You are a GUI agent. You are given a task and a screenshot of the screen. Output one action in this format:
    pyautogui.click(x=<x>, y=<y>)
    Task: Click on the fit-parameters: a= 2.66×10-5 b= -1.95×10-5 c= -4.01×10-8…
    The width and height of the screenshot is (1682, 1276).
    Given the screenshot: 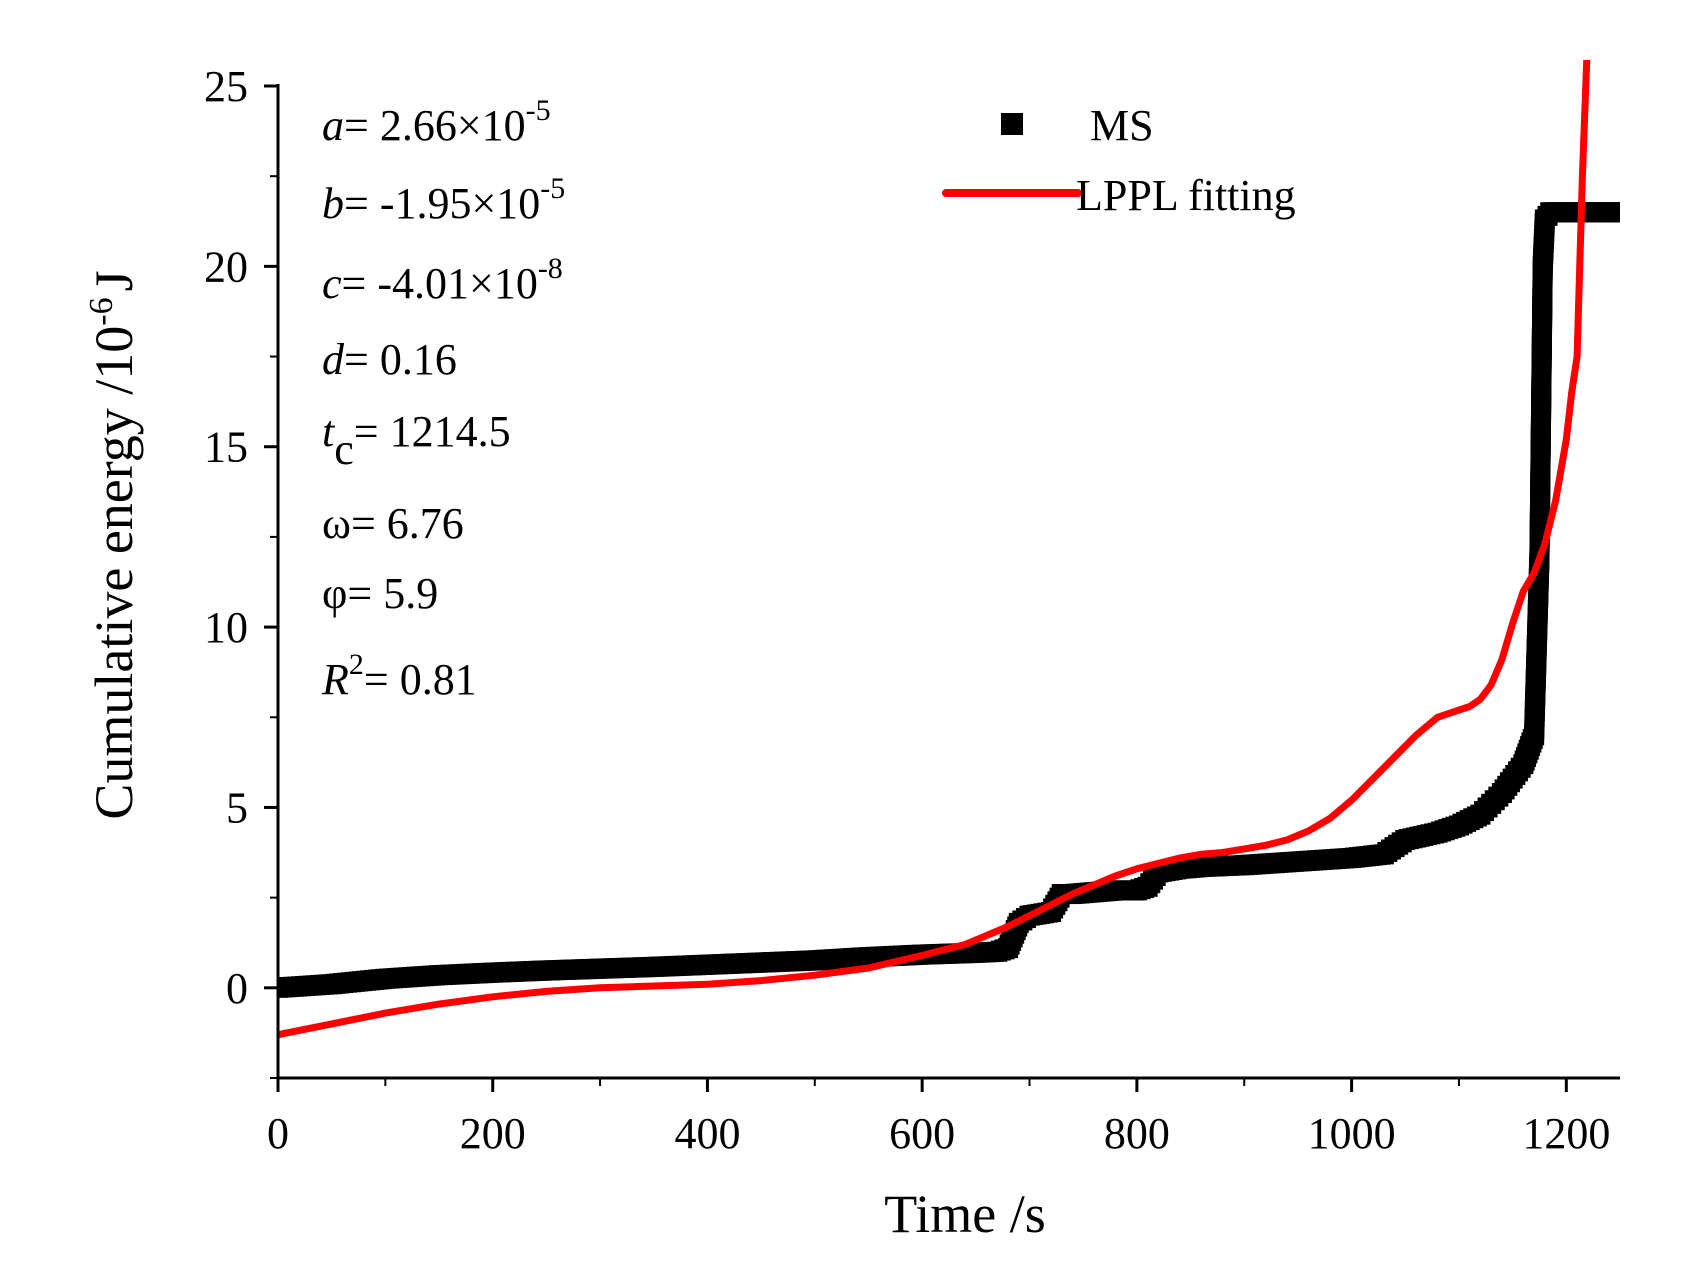 What is the action you would take?
    pyautogui.click(x=443, y=399)
    